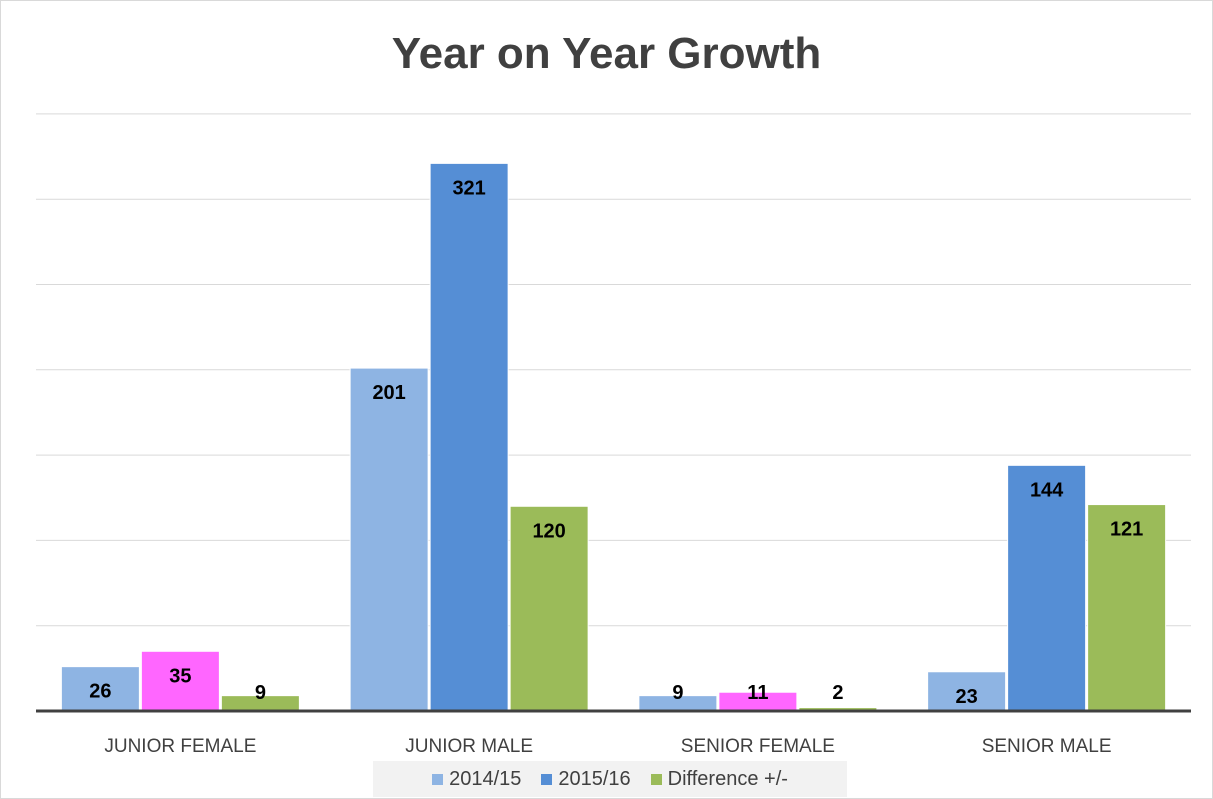 Image resolution: width=1213 pixels, height=799 pixels. I want to click on data-label: 321, so click(468, 188).